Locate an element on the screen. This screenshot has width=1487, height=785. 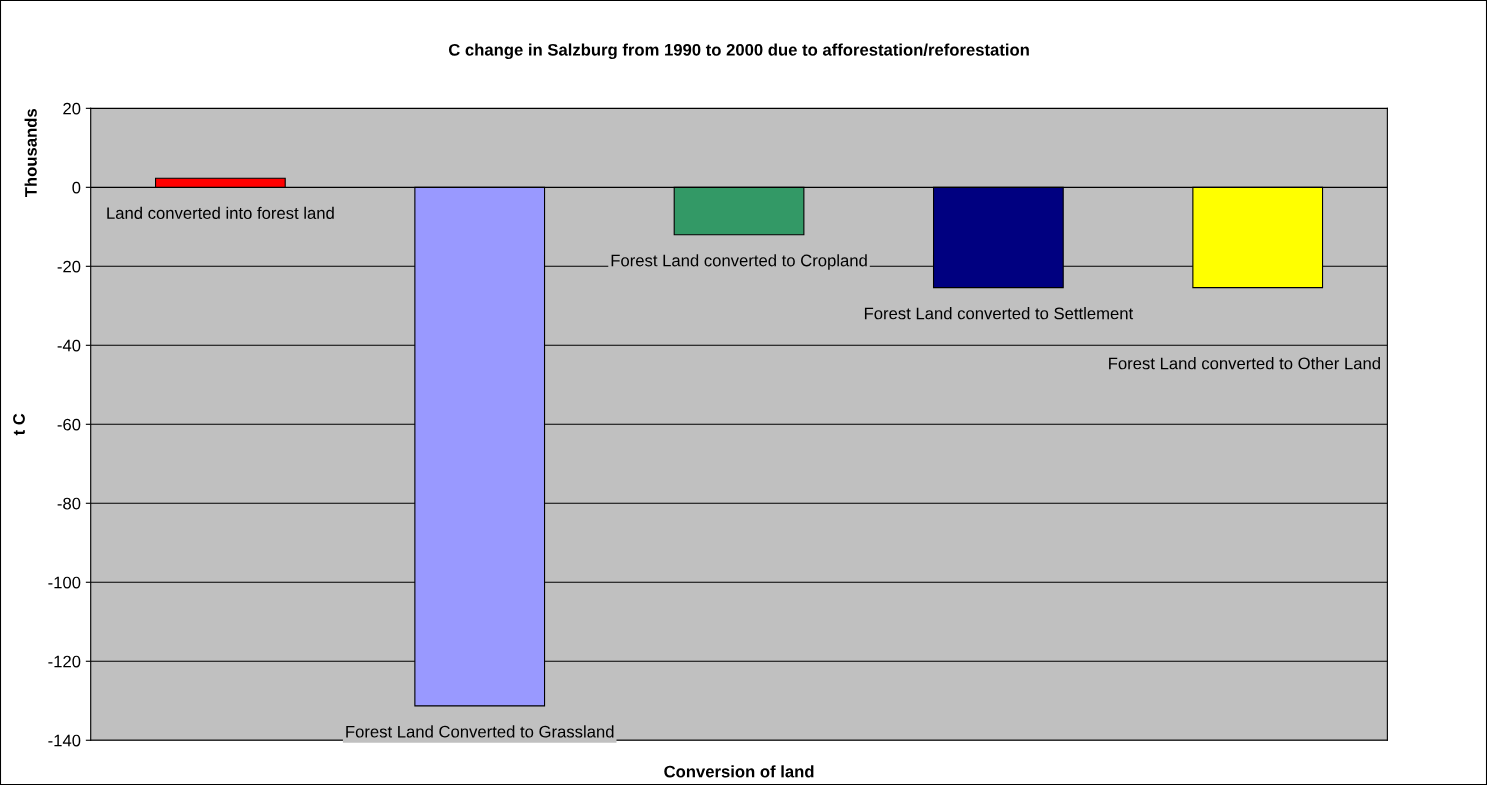
y-tick-label: -40 is located at coordinates (69, 345).